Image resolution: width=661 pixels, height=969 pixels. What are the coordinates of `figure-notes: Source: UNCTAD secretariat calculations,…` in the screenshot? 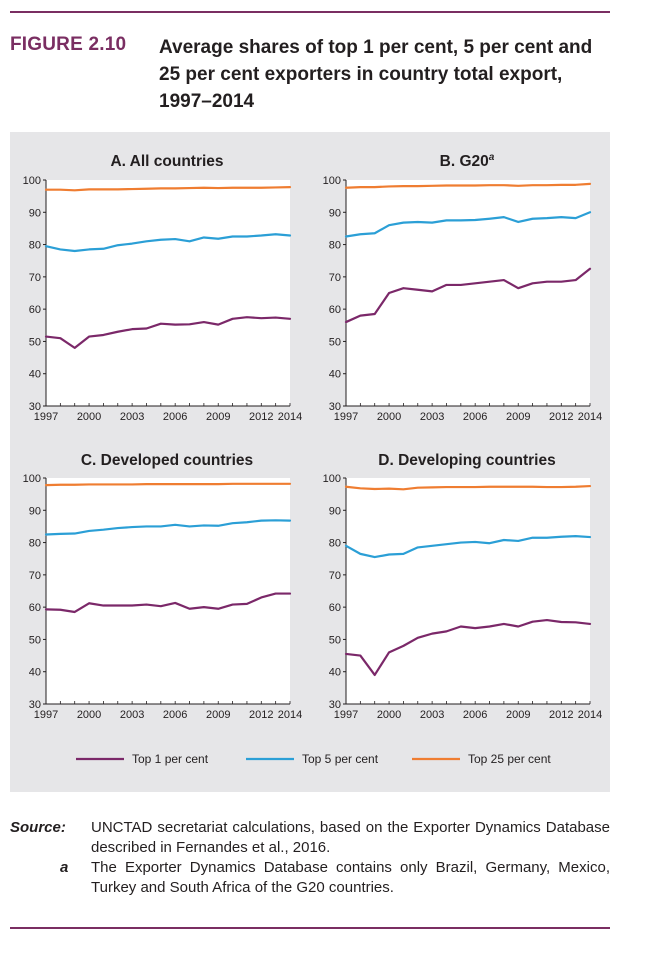 It's located at (310, 858).